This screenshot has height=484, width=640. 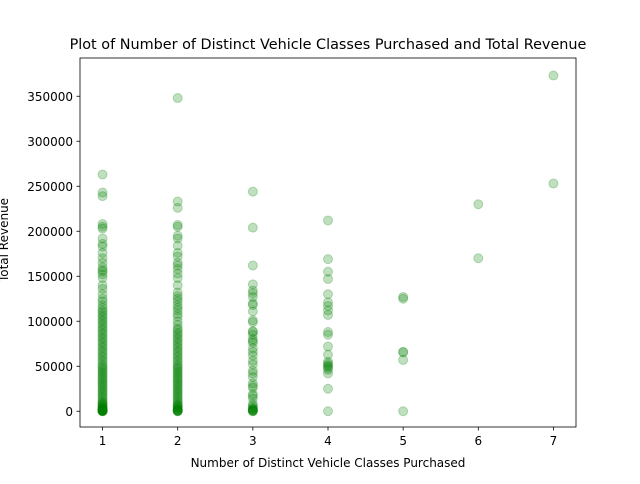 I want to click on x-tick-label: 2, so click(x=178, y=441).